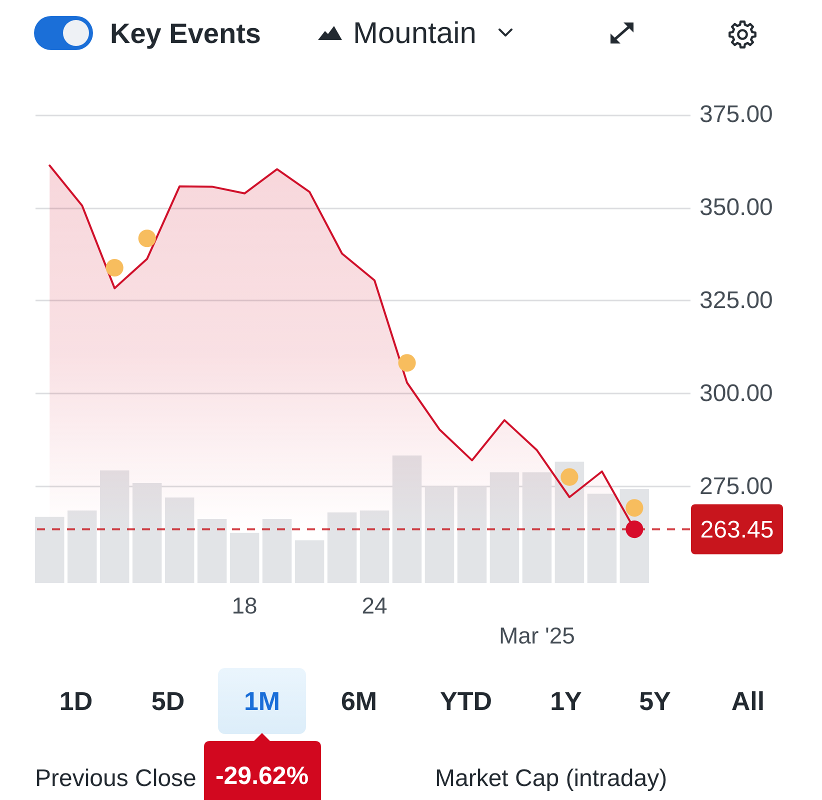 The height and width of the screenshot is (800, 822). I want to click on y-tick-label: 350.00, so click(736, 208).